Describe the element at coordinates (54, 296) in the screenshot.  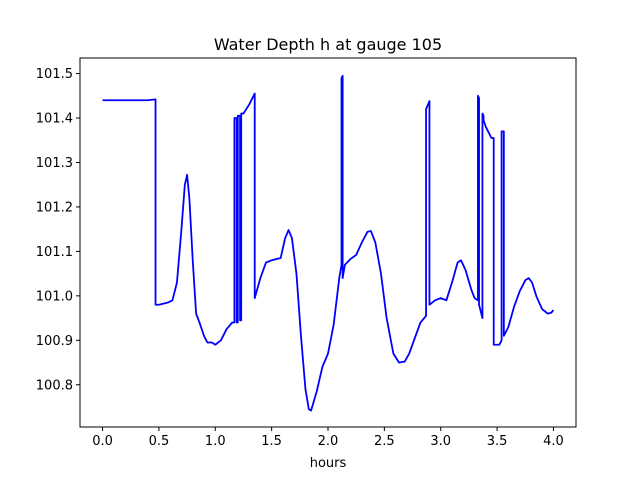
I see `y-tick-label: 101.0` at that location.